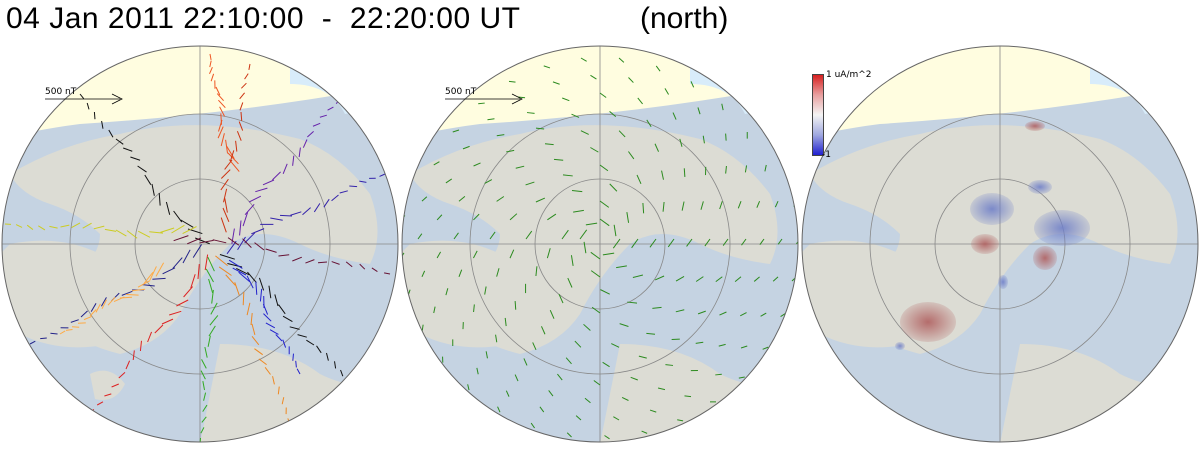 This screenshot has height=450, width=1200. I want to click on current-blob-upward, so click(1035, 126).